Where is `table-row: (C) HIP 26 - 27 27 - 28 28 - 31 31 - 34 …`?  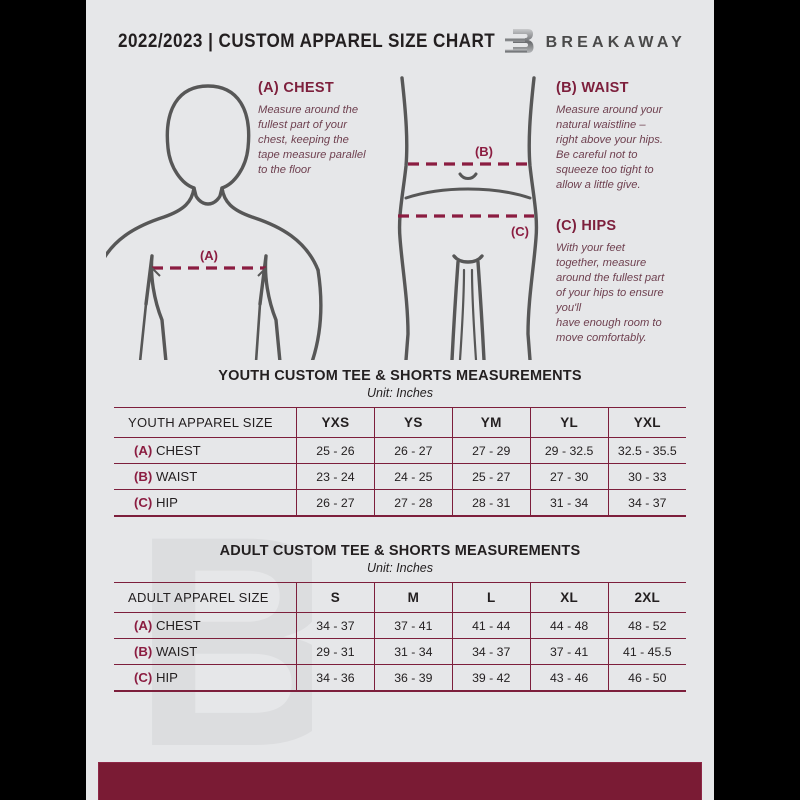 table-row: (C) HIP 26 - 27 27 - 28 28 - 31 31 - 34 … is located at coordinates (400, 502).